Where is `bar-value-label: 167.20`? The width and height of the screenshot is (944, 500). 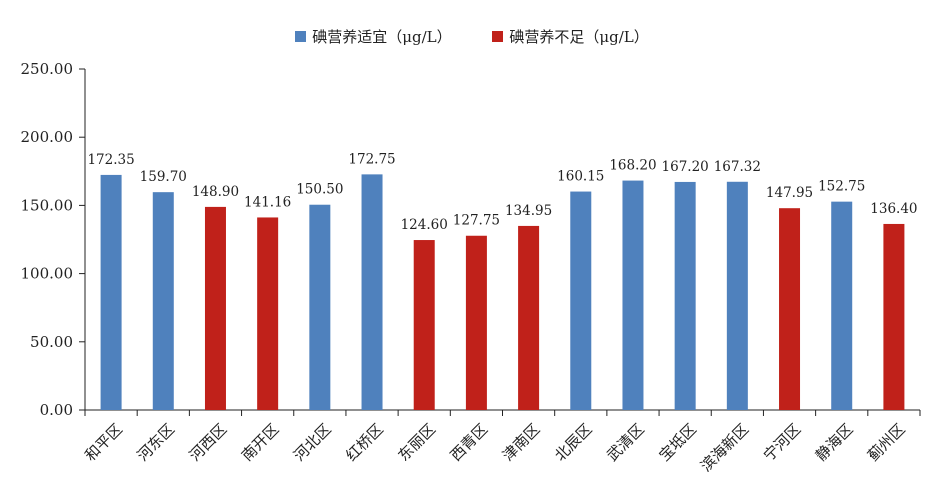
bar-value-label: 167.20 is located at coordinates (685, 167).